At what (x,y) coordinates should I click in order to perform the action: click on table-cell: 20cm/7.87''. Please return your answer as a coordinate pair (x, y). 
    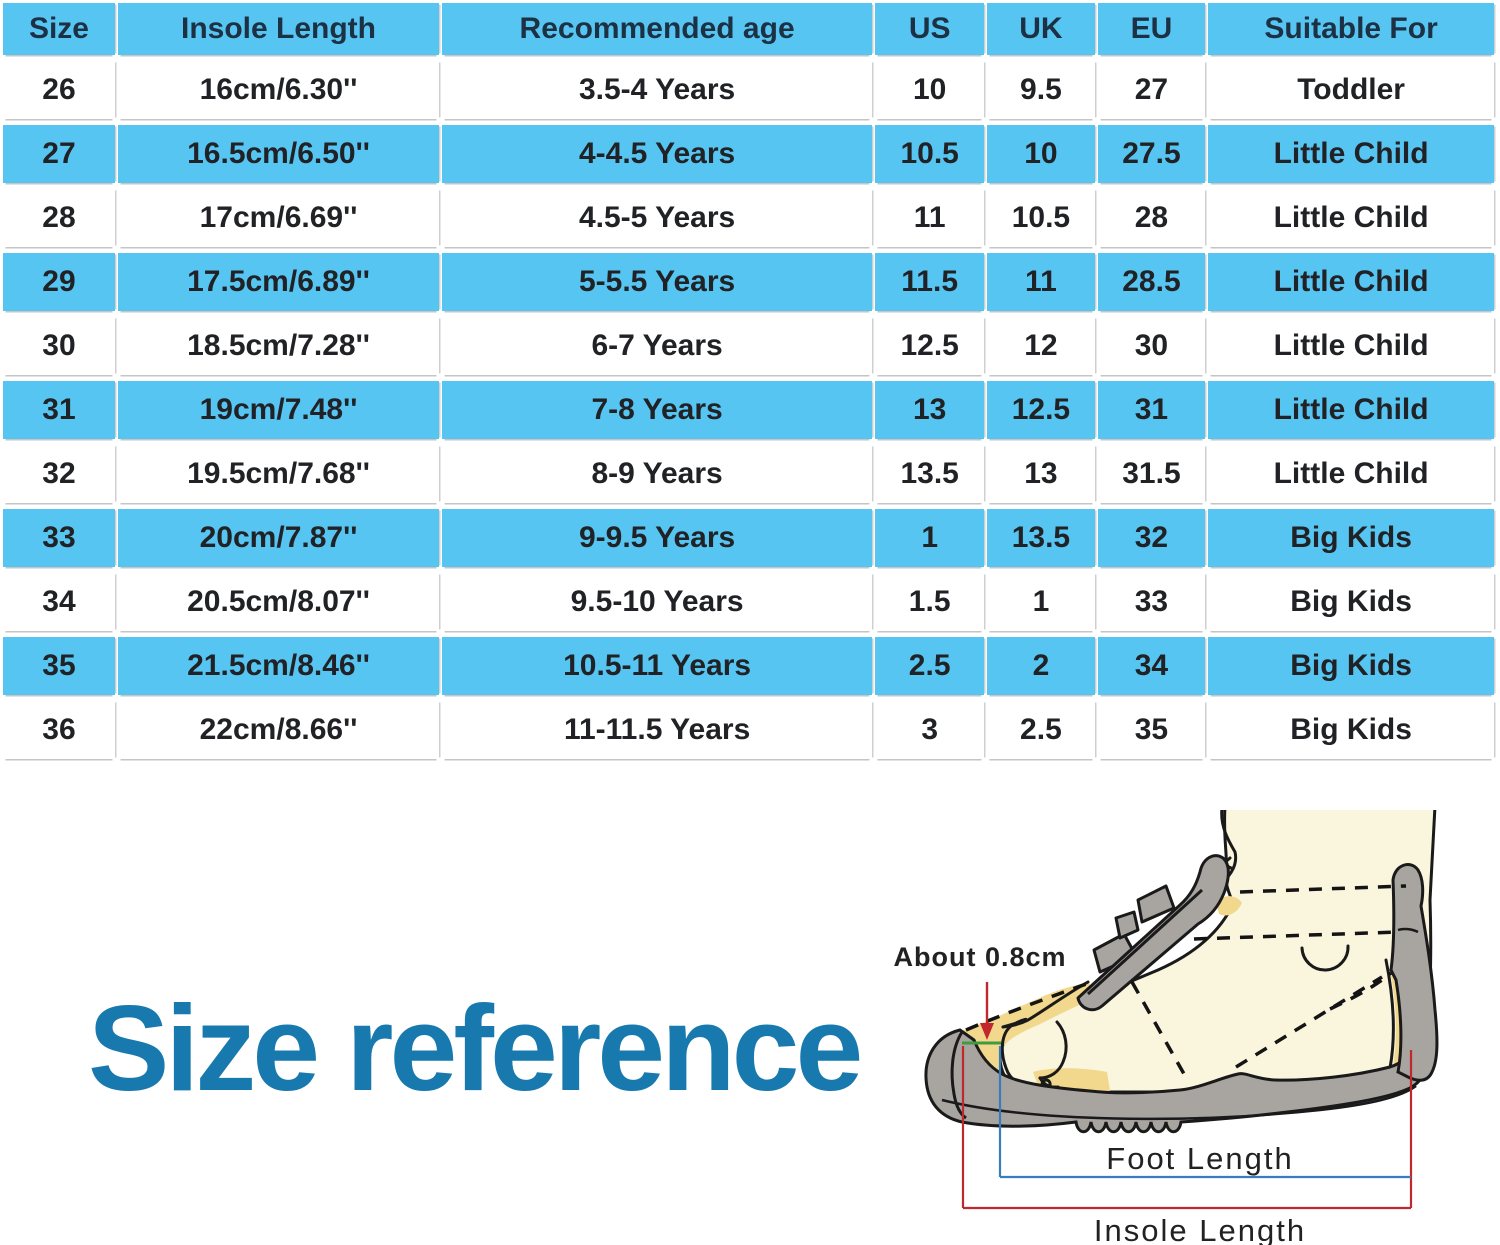
    Looking at the image, I should click on (278, 538).